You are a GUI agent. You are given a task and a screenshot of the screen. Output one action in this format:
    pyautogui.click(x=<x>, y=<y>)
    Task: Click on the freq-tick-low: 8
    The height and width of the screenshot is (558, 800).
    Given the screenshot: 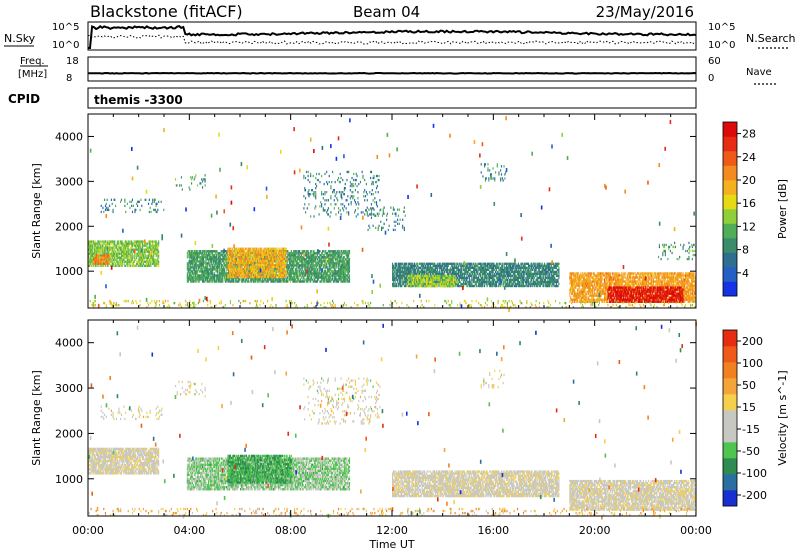 What is the action you would take?
    pyautogui.click(x=69, y=78)
    